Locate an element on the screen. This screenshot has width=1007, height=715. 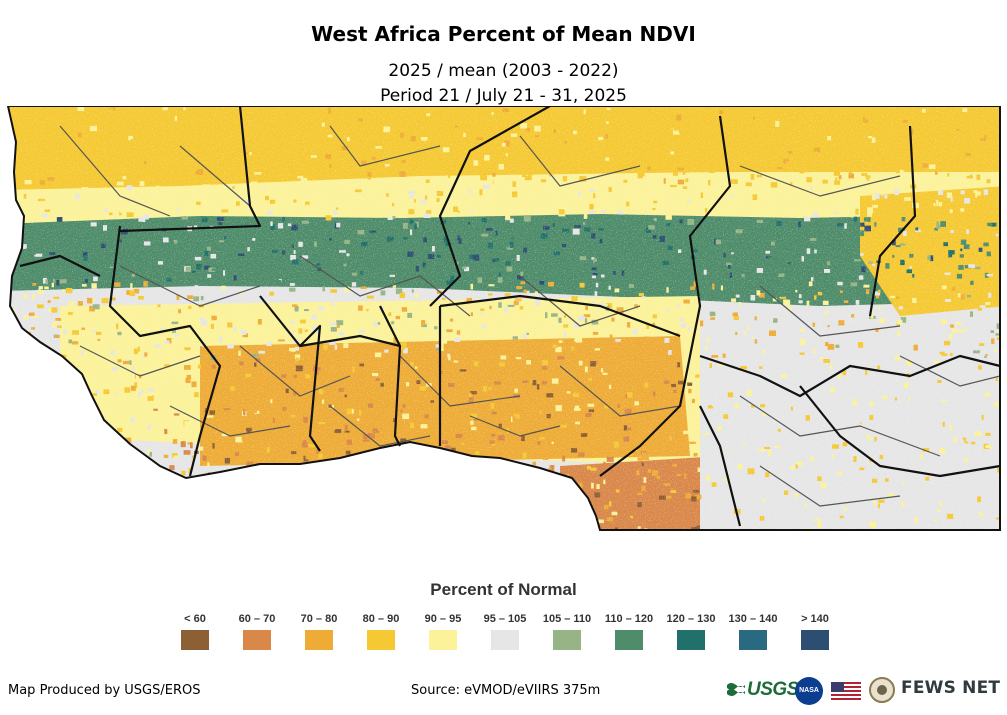
nasa-logo: NASA is located at coordinates (809, 691).